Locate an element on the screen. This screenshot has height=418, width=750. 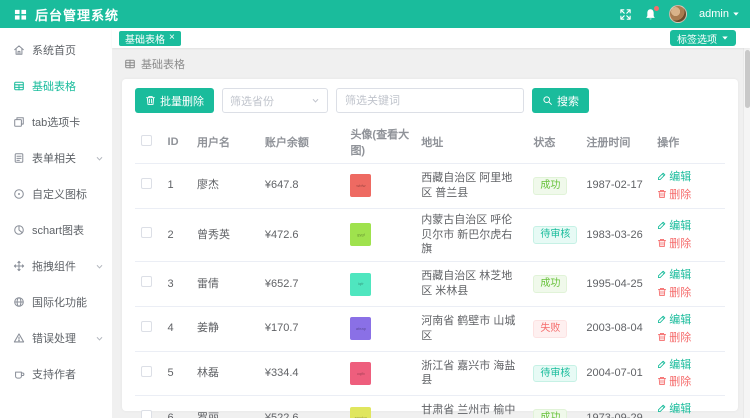
notification-dot is located at coordinates (657, 8).